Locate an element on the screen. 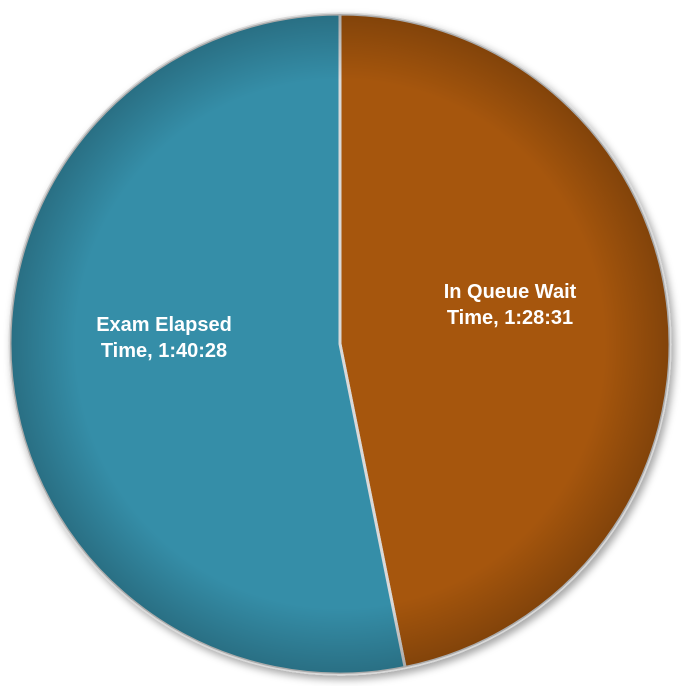 Image resolution: width=681 pixels, height=686 pixels. slice-label-1: In Queue Wait Time, 1:28:31 is located at coordinates (510, 305).